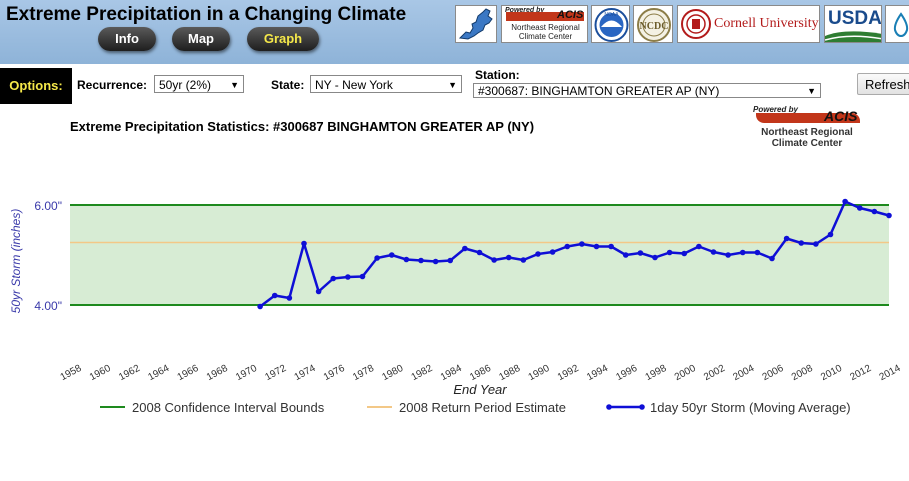  I want to click on y-tick-label: 6.00", so click(48, 206).